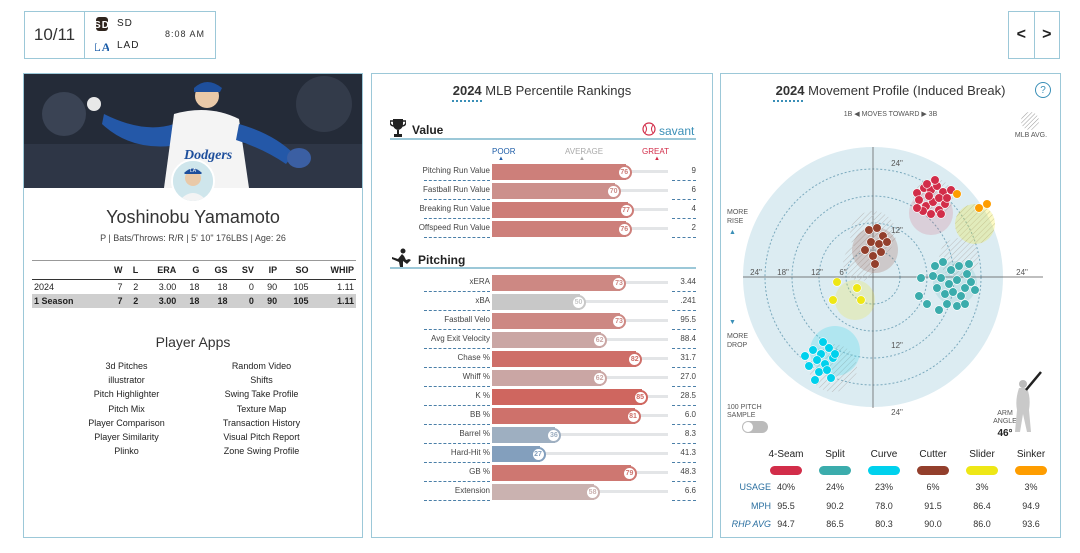 The height and width of the screenshot is (553, 1080). What do you see at coordinates (690, 433) in the screenshot?
I see `metric-value: 8.3` at bounding box center [690, 433].